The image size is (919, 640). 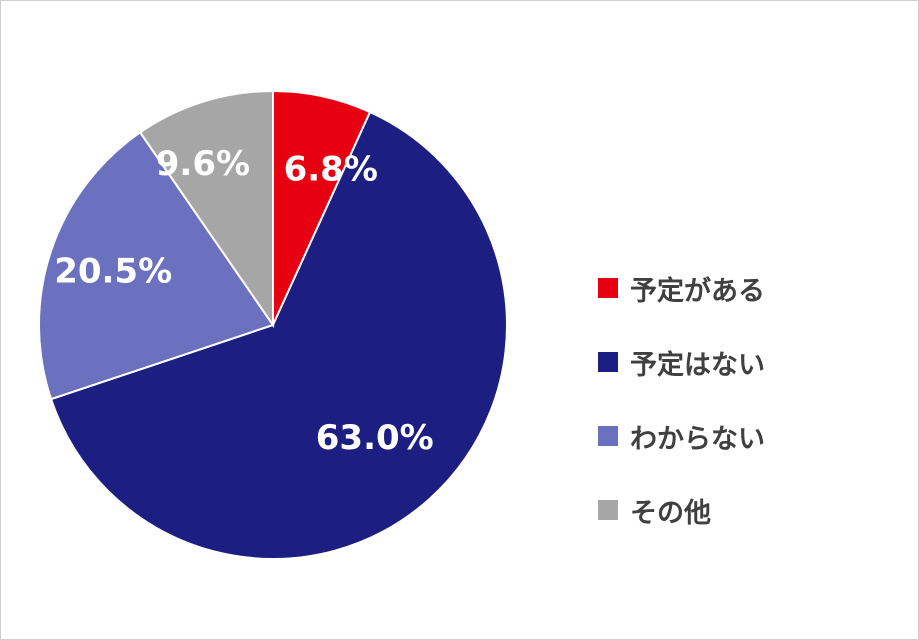 I want to click on slice-label-sonota: 9.6%, so click(x=203, y=164).